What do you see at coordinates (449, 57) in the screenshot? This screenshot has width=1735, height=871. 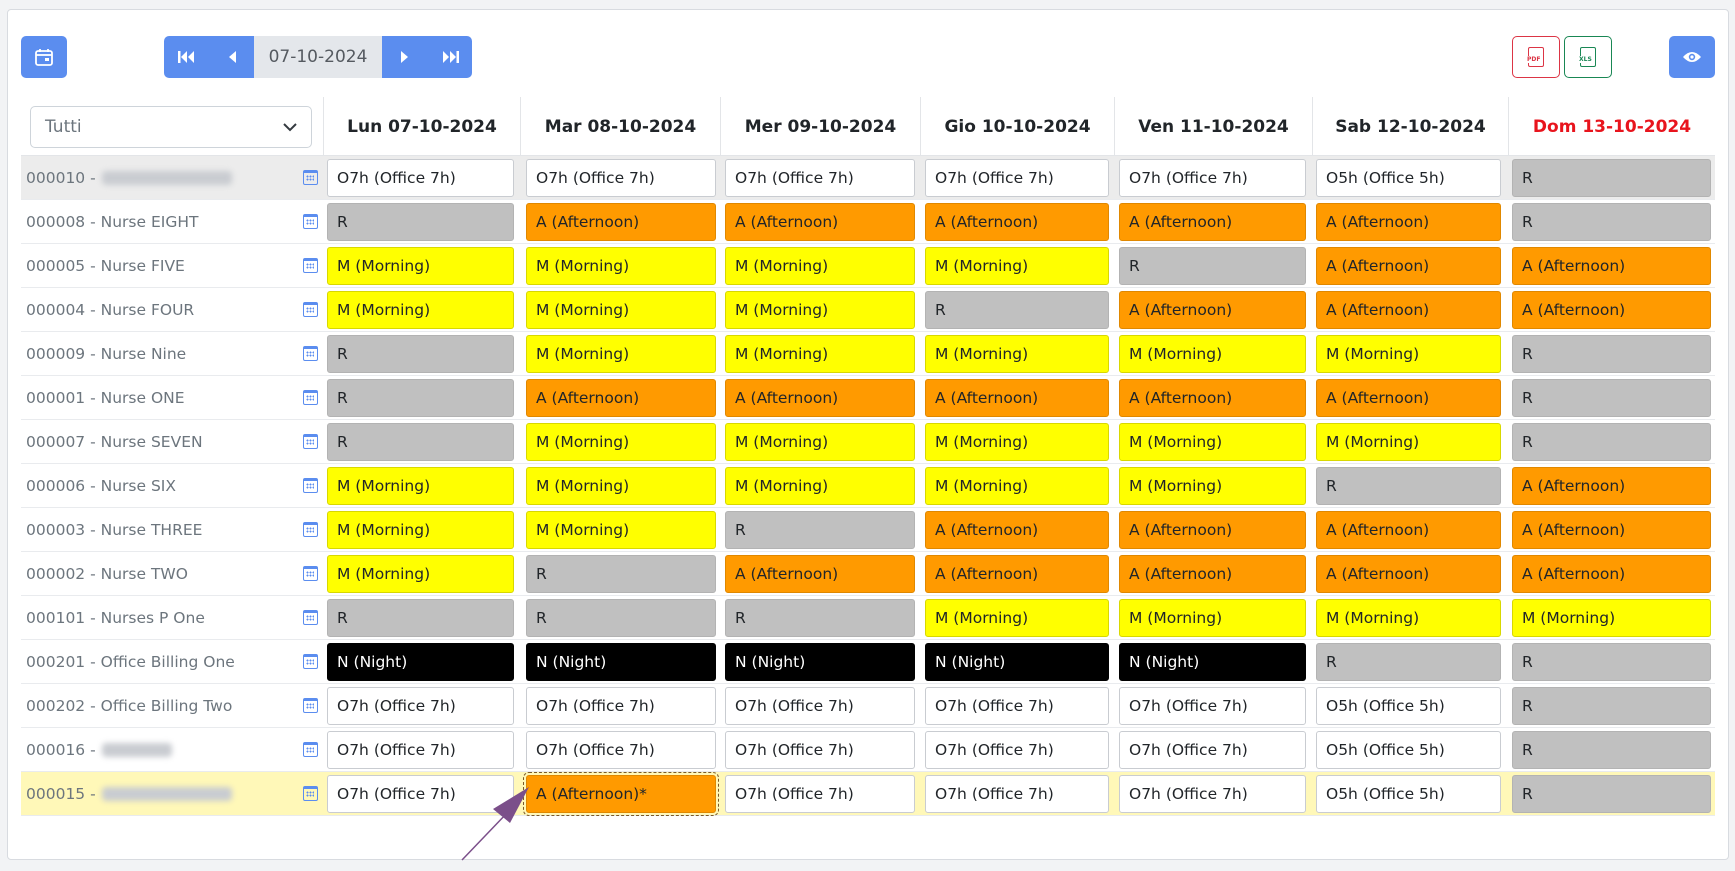 I see `last-week-button` at bounding box center [449, 57].